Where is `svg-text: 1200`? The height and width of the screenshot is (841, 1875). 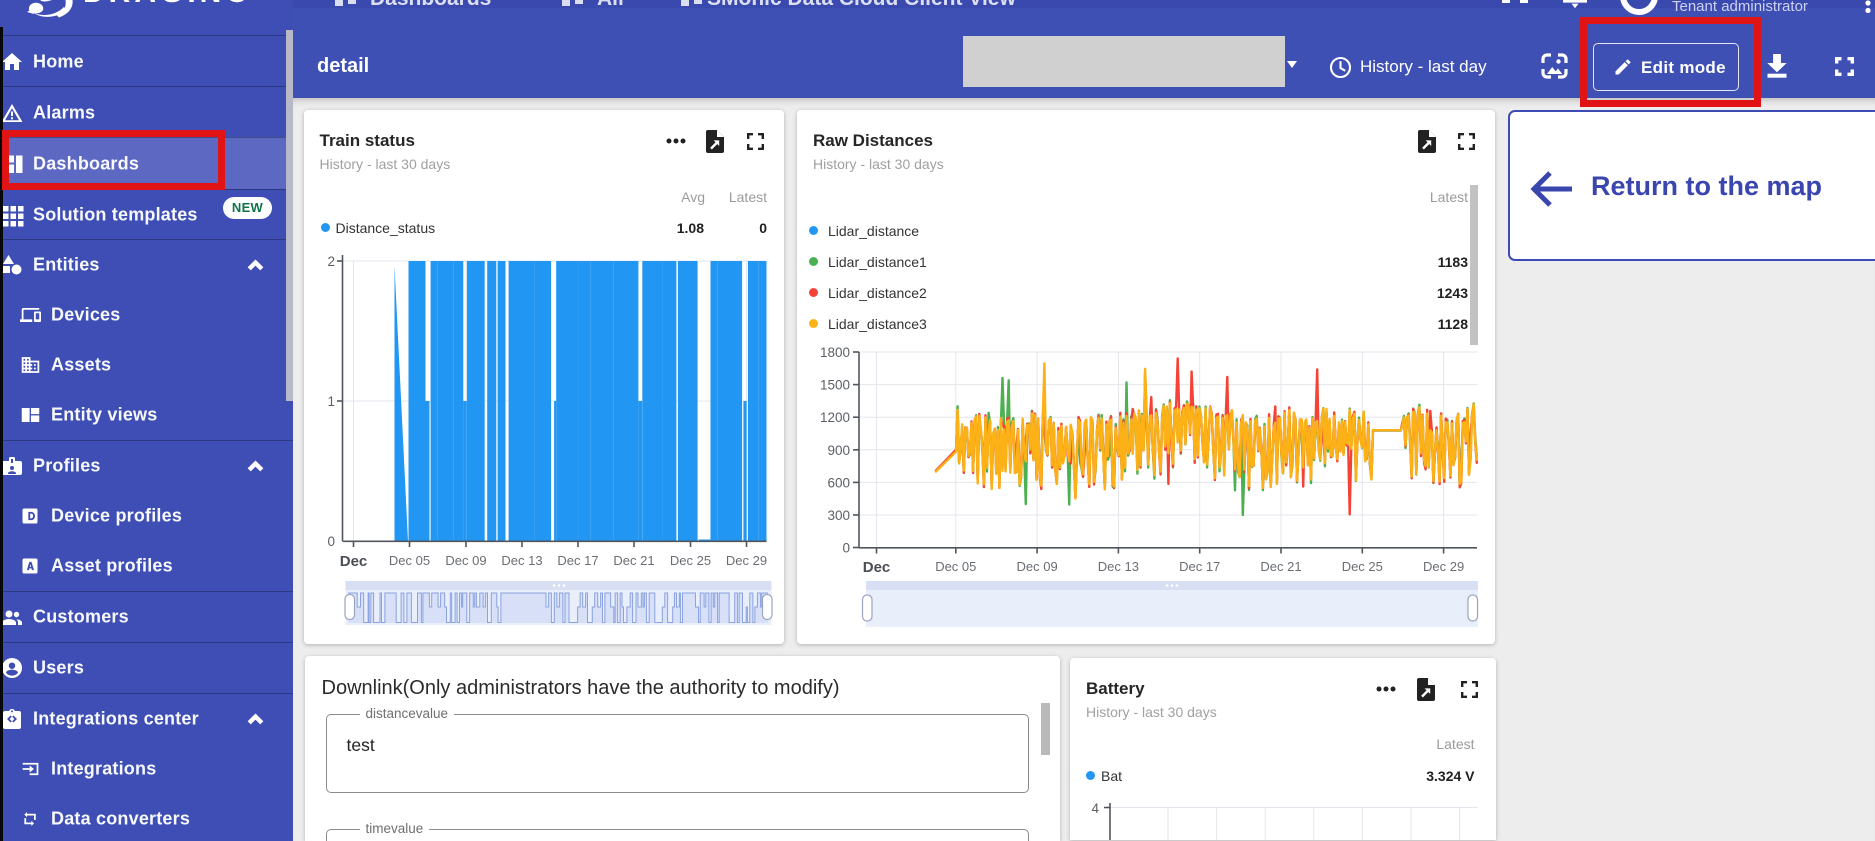
svg-text: 1200 is located at coordinates (835, 417).